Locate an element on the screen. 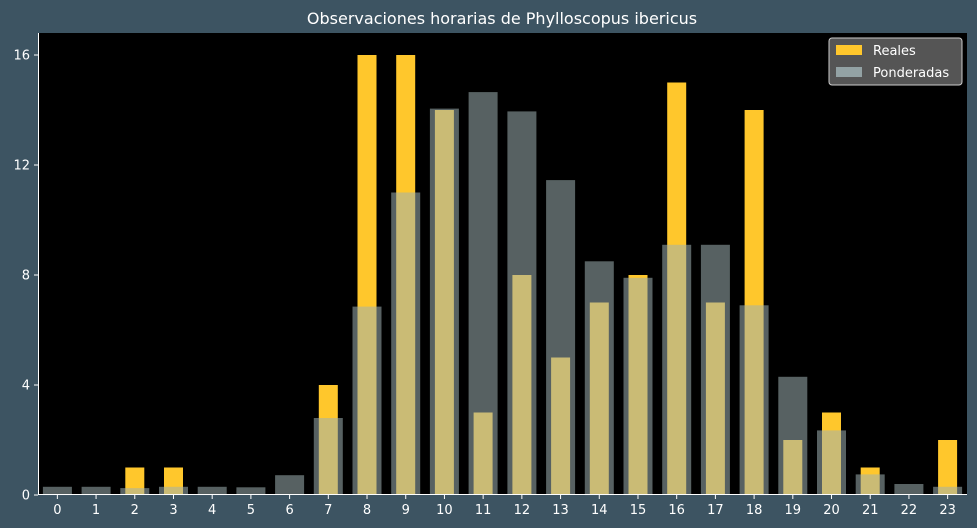  legend: Reales Ponderadas is located at coordinates (895, 61).